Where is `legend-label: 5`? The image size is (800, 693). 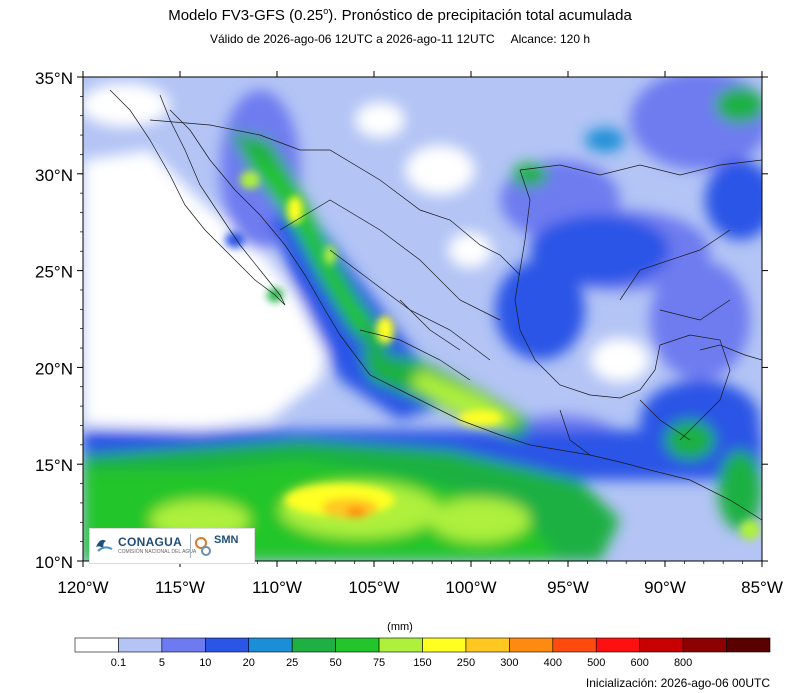
legend-label: 5 is located at coordinates (162, 663).